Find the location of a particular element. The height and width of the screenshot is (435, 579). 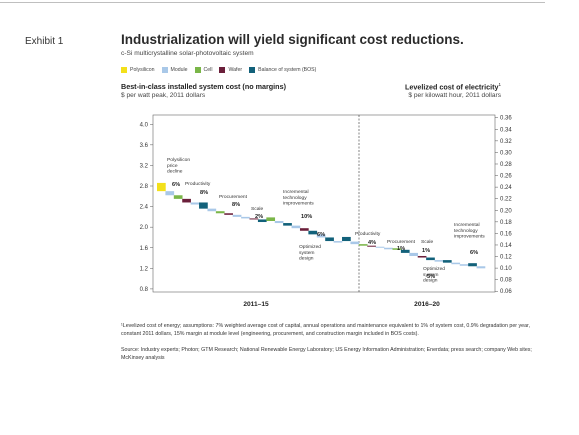

right-axis-heading-text: Levelized cost of electricity is located at coordinates (452, 87).